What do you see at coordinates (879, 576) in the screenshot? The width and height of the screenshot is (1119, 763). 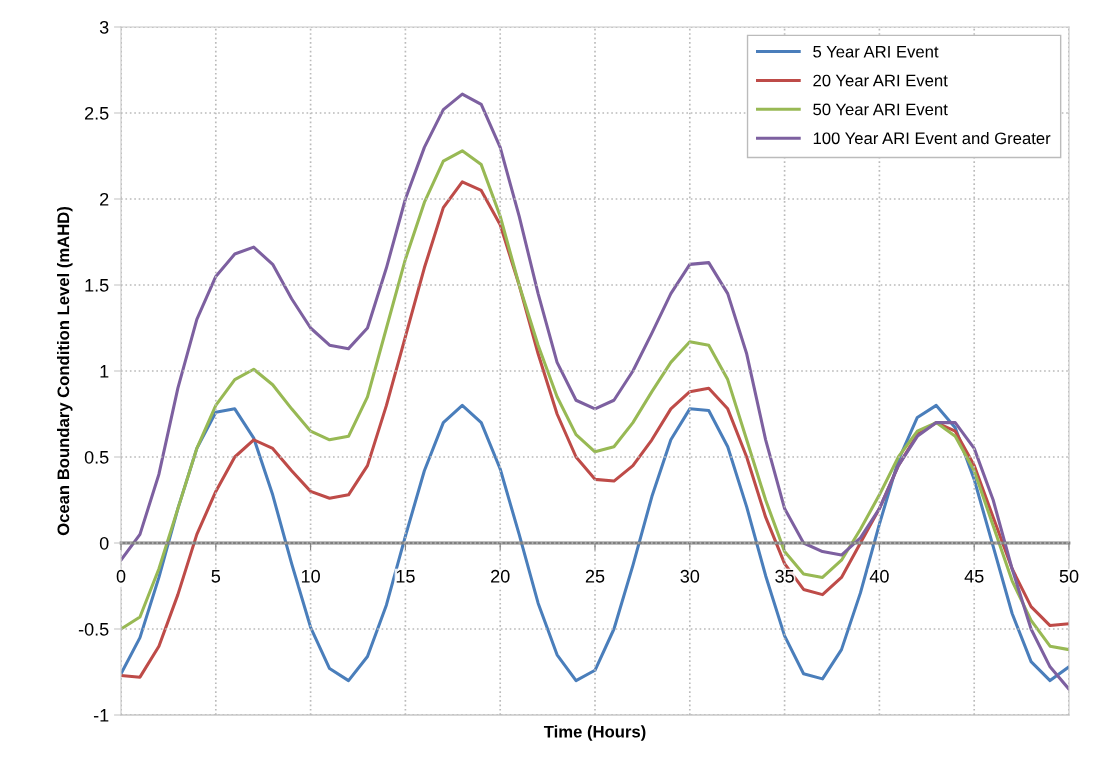 I see `x-tick-label: 40` at bounding box center [879, 576].